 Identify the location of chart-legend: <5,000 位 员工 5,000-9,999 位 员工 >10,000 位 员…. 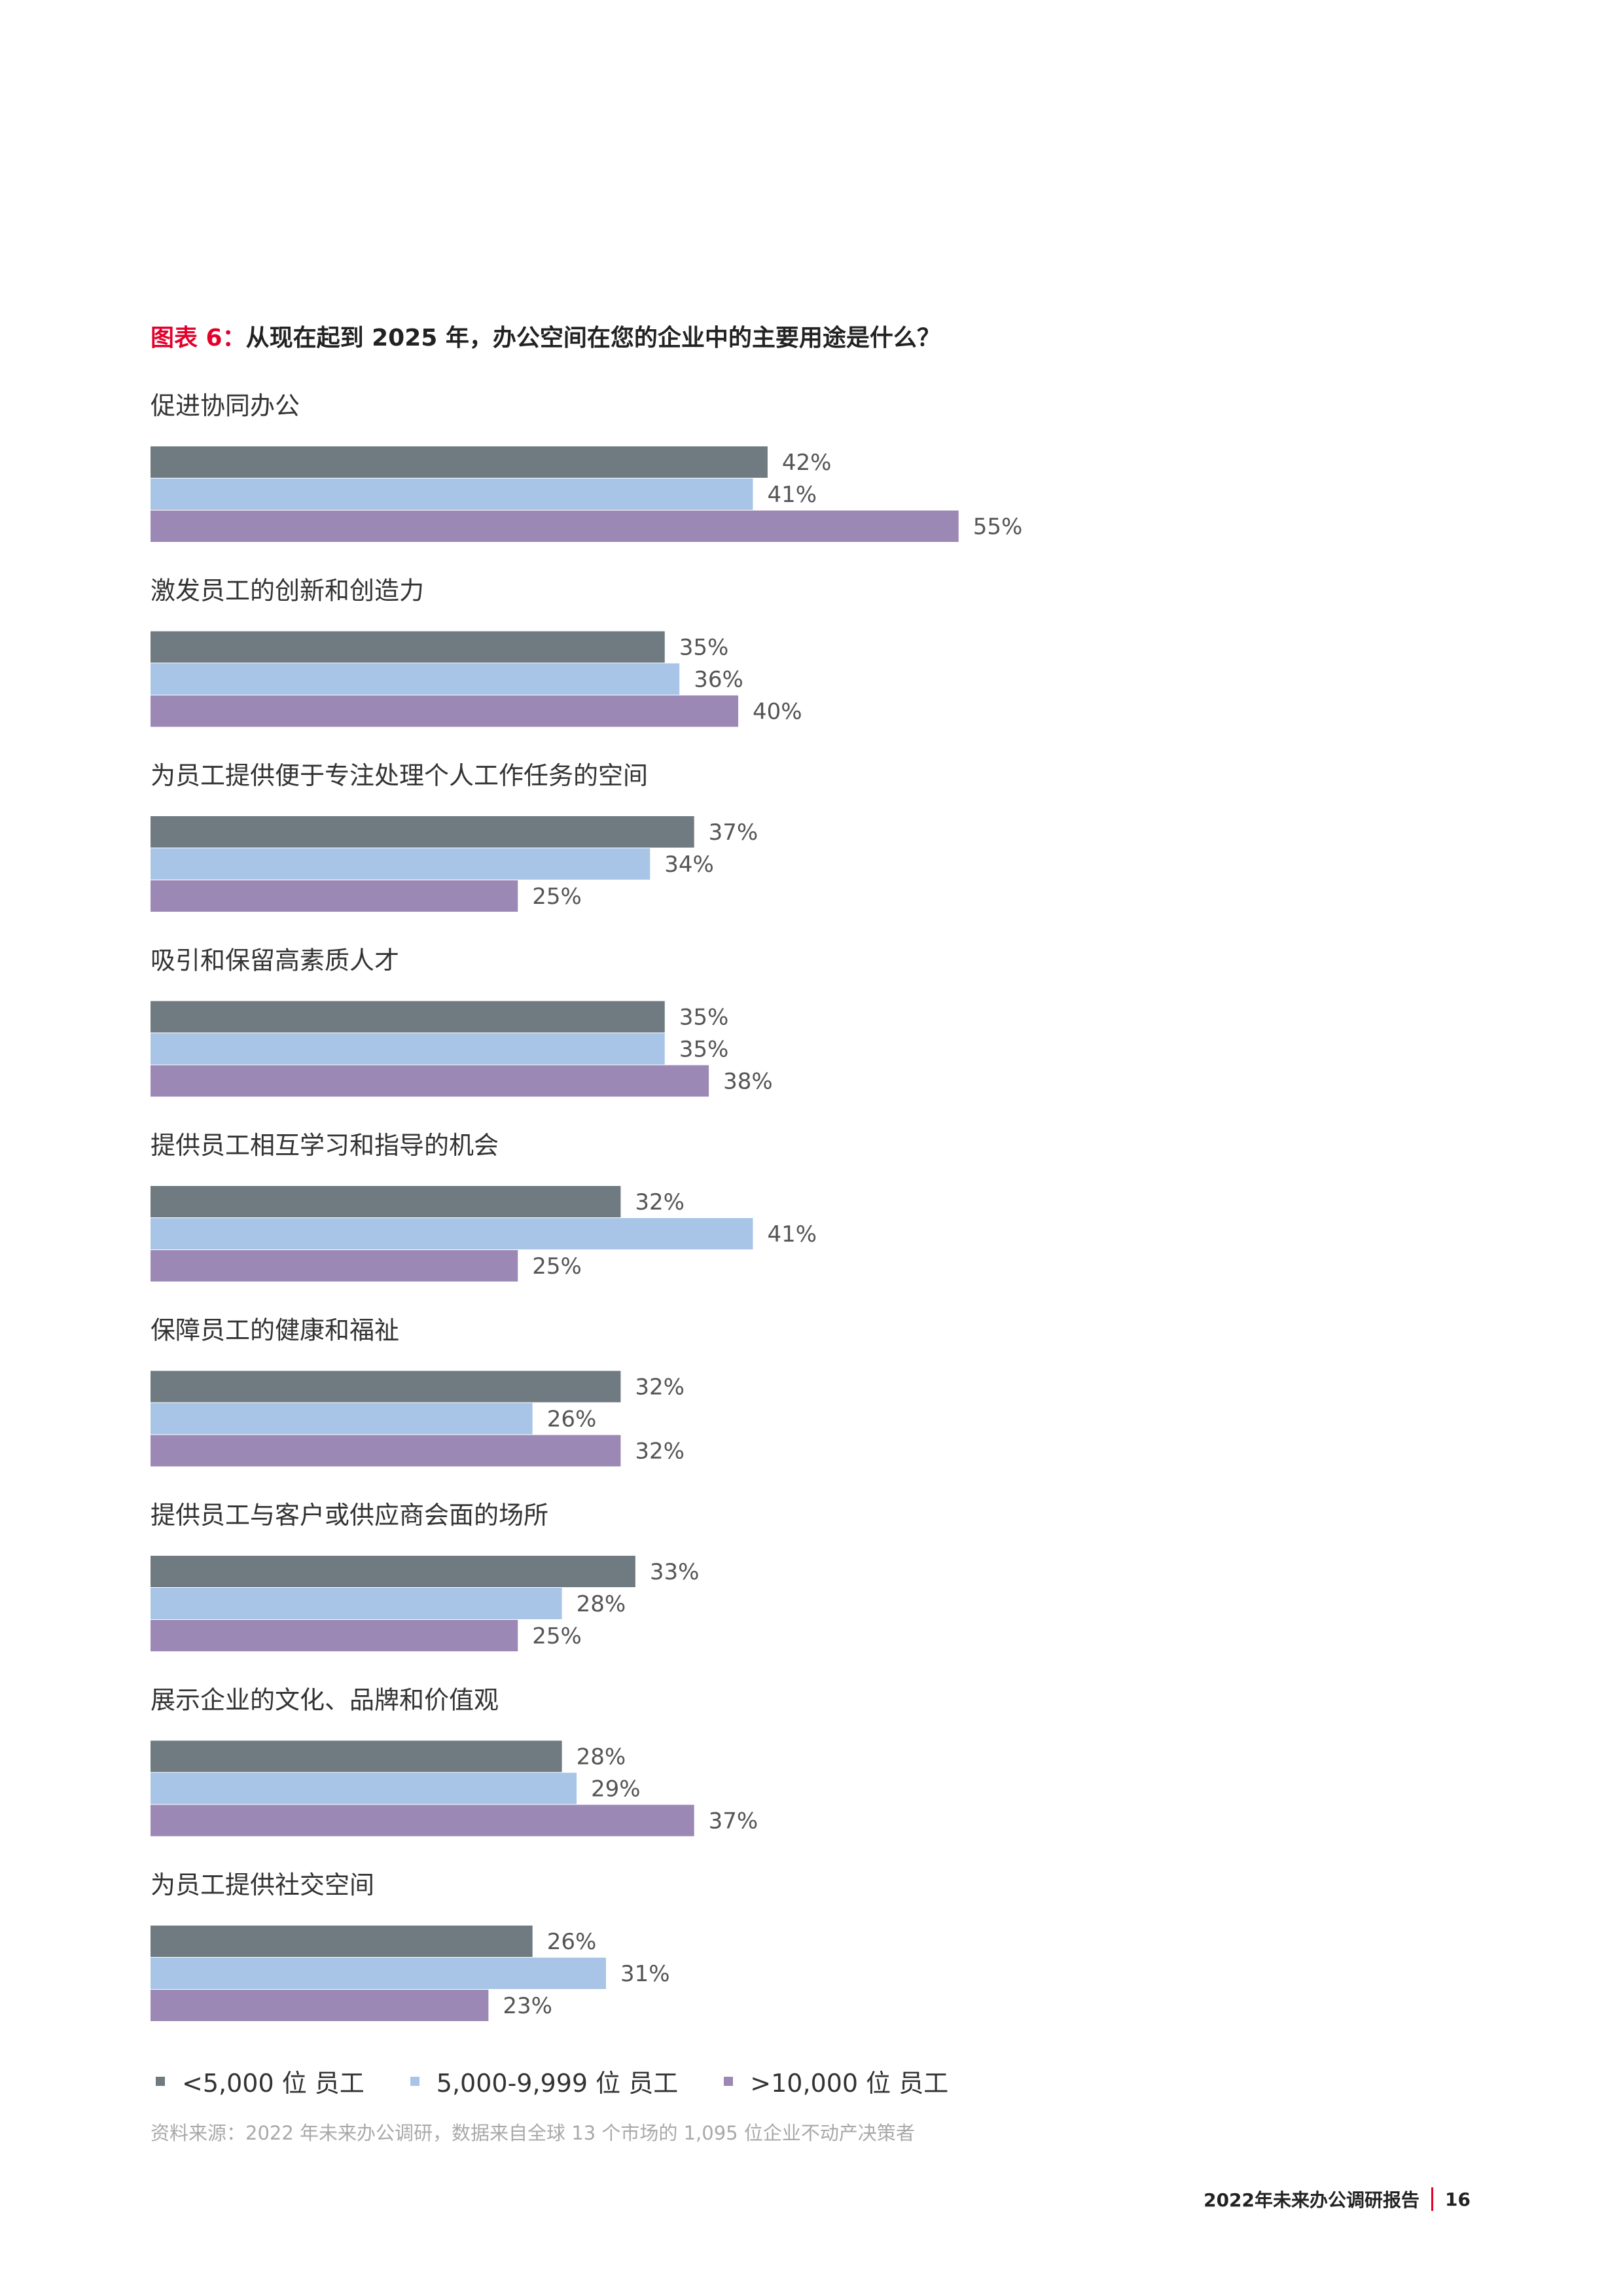
(575, 2081).